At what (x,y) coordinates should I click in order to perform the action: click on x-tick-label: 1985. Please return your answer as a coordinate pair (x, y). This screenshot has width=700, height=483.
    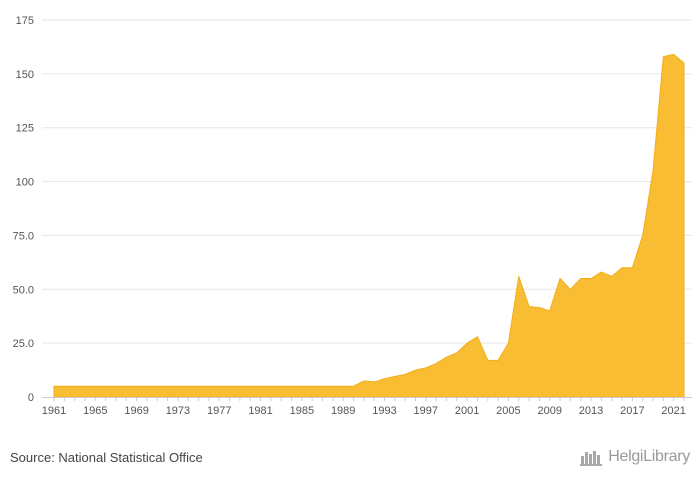
    Looking at the image, I should click on (302, 411).